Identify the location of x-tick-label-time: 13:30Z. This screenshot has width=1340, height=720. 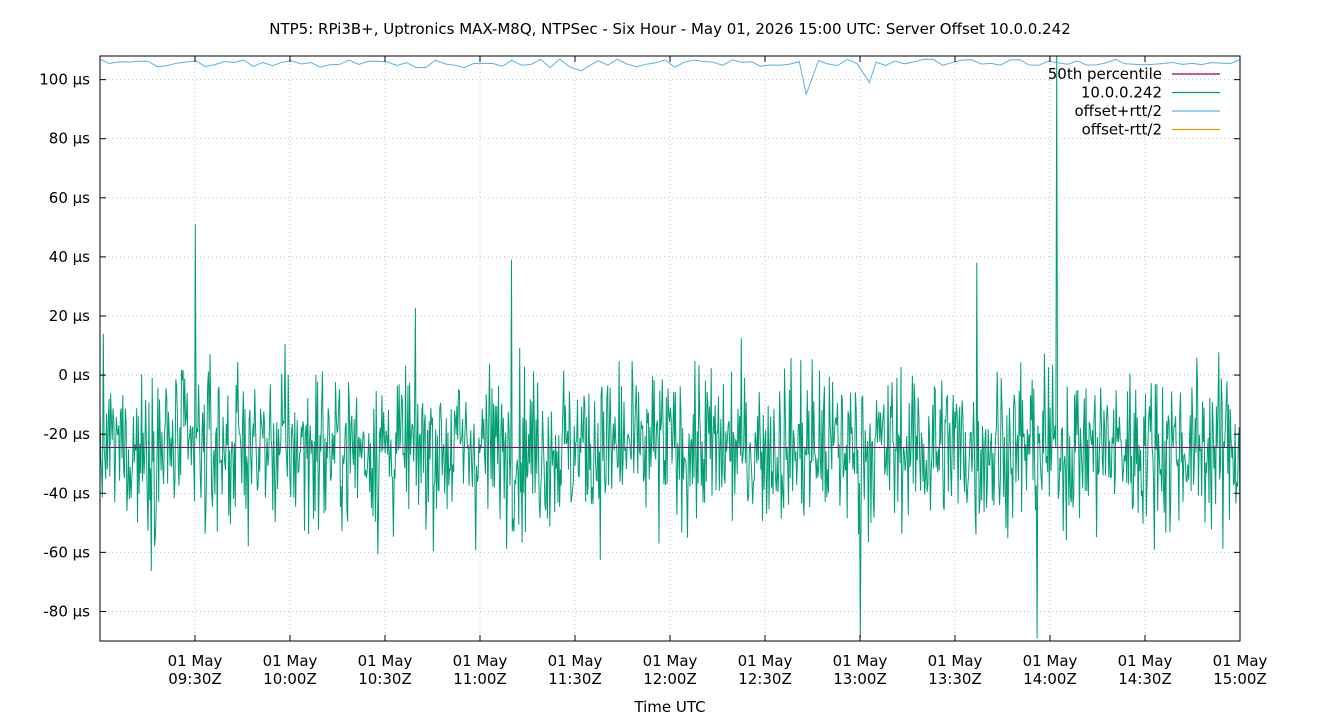
(955, 679).